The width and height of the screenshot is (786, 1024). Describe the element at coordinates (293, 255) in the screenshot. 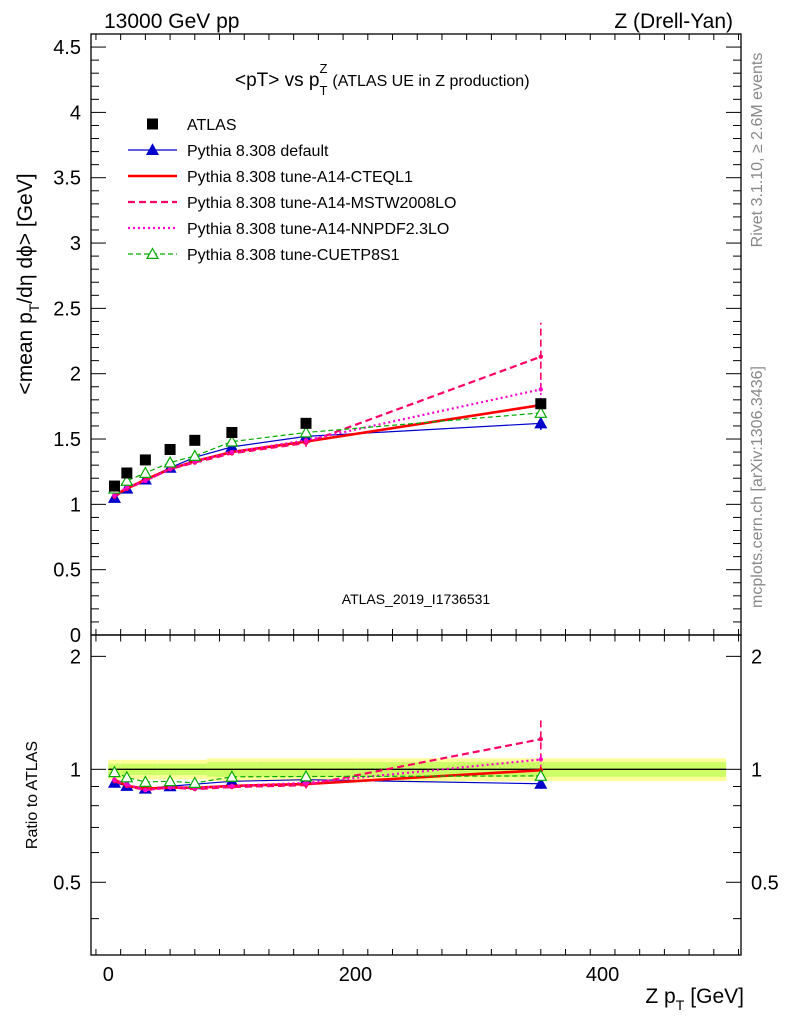

I see `legend-label-cuetp8s1: Pythia 8.308 tune-CUETP8S1` at that location.